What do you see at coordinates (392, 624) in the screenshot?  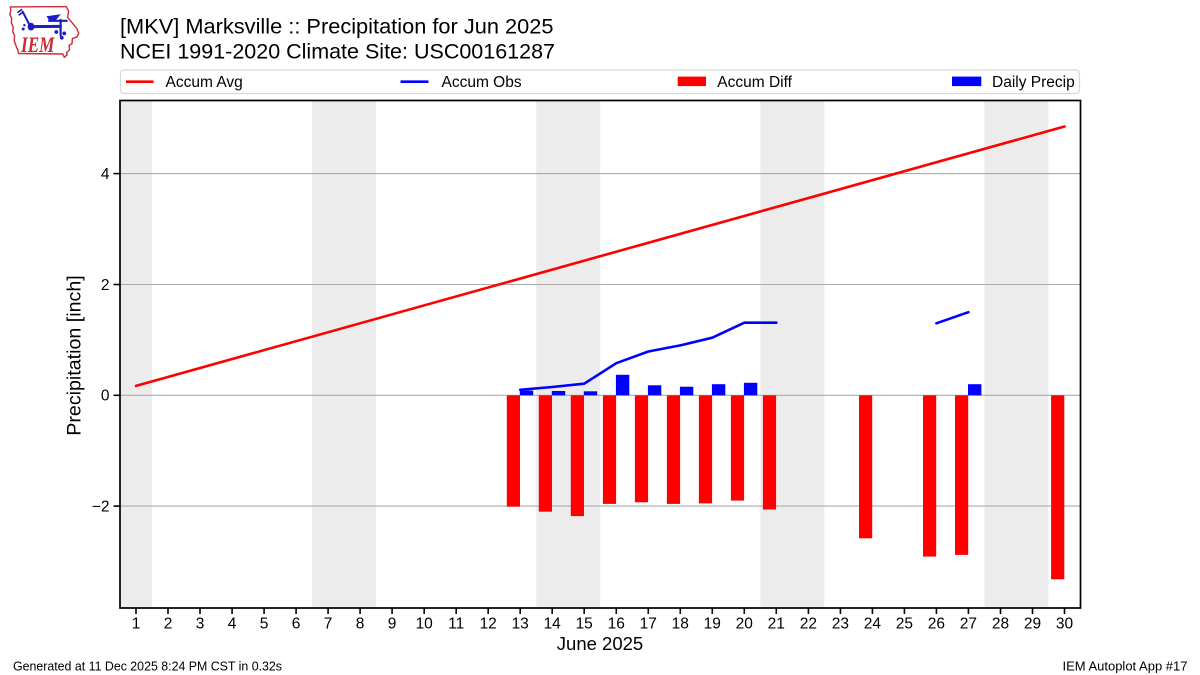 I see `svg-text: 9` at bounding box center [392, 624].